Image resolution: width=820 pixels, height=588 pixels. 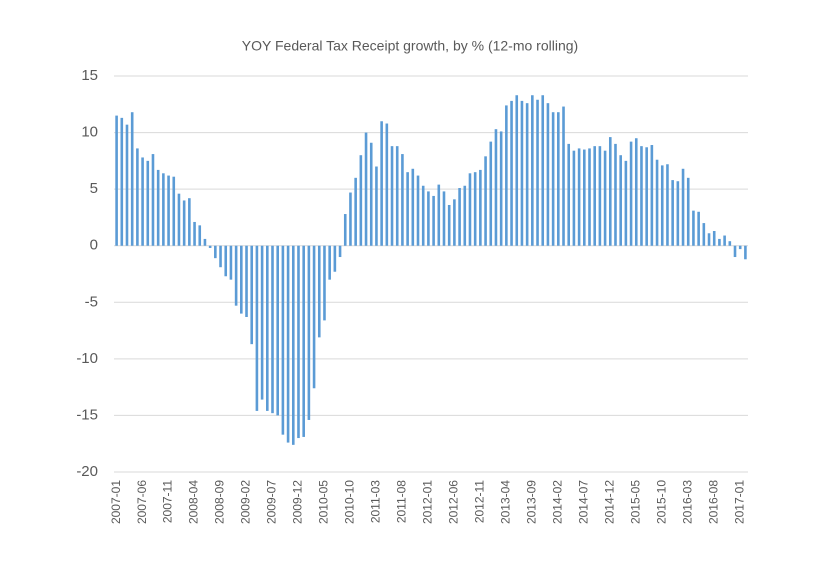 I want to click on y-tick-label: 15, so click(x=89, y=75).